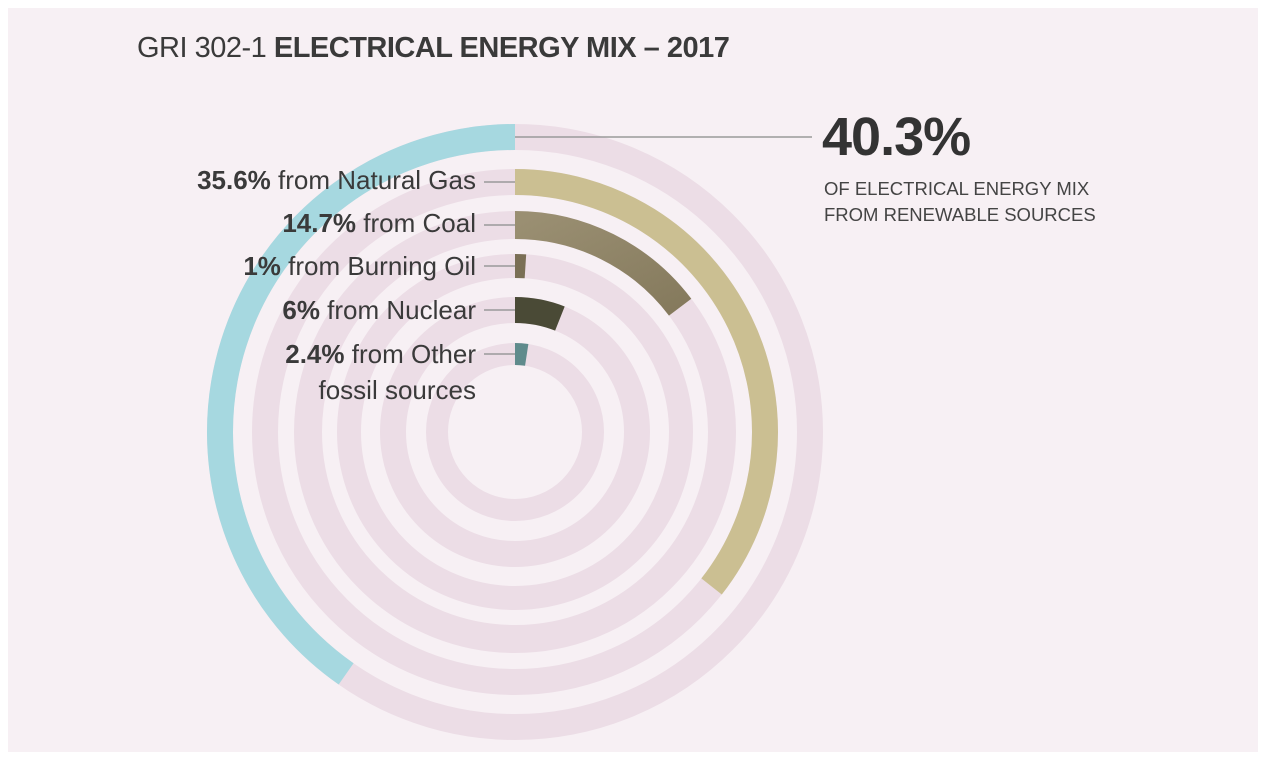 The height and width of the screenshot is (758, 1266). I want to click on caption-line-2: FROM RENEWABLE SOURCES, so click(960, 214).